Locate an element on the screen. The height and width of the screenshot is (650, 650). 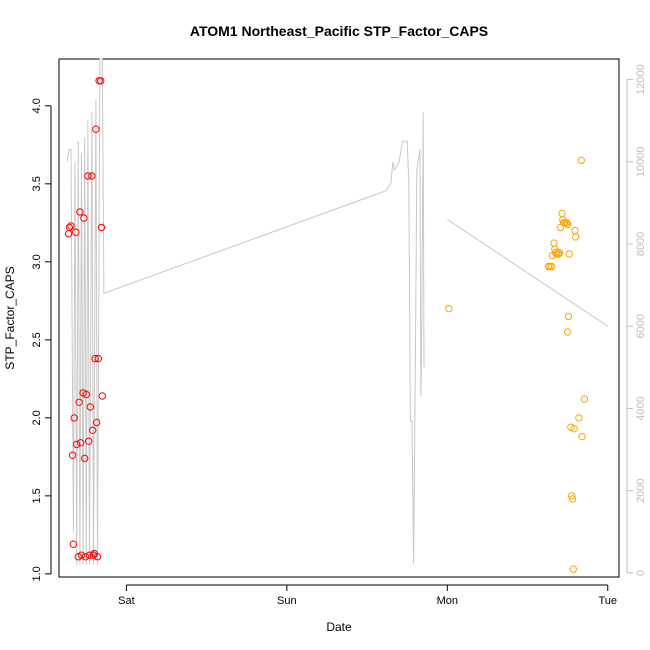
y-tick-label: 2.0 is located at coordinates (37, 417).